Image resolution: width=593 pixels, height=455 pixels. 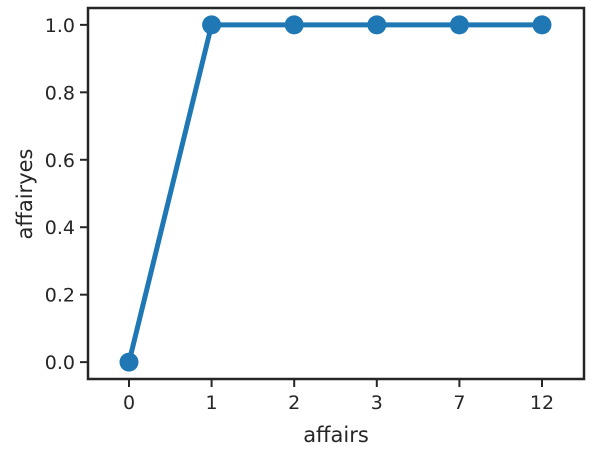 I want to click on x-tick-label: 12, so click(x=542, y=403).